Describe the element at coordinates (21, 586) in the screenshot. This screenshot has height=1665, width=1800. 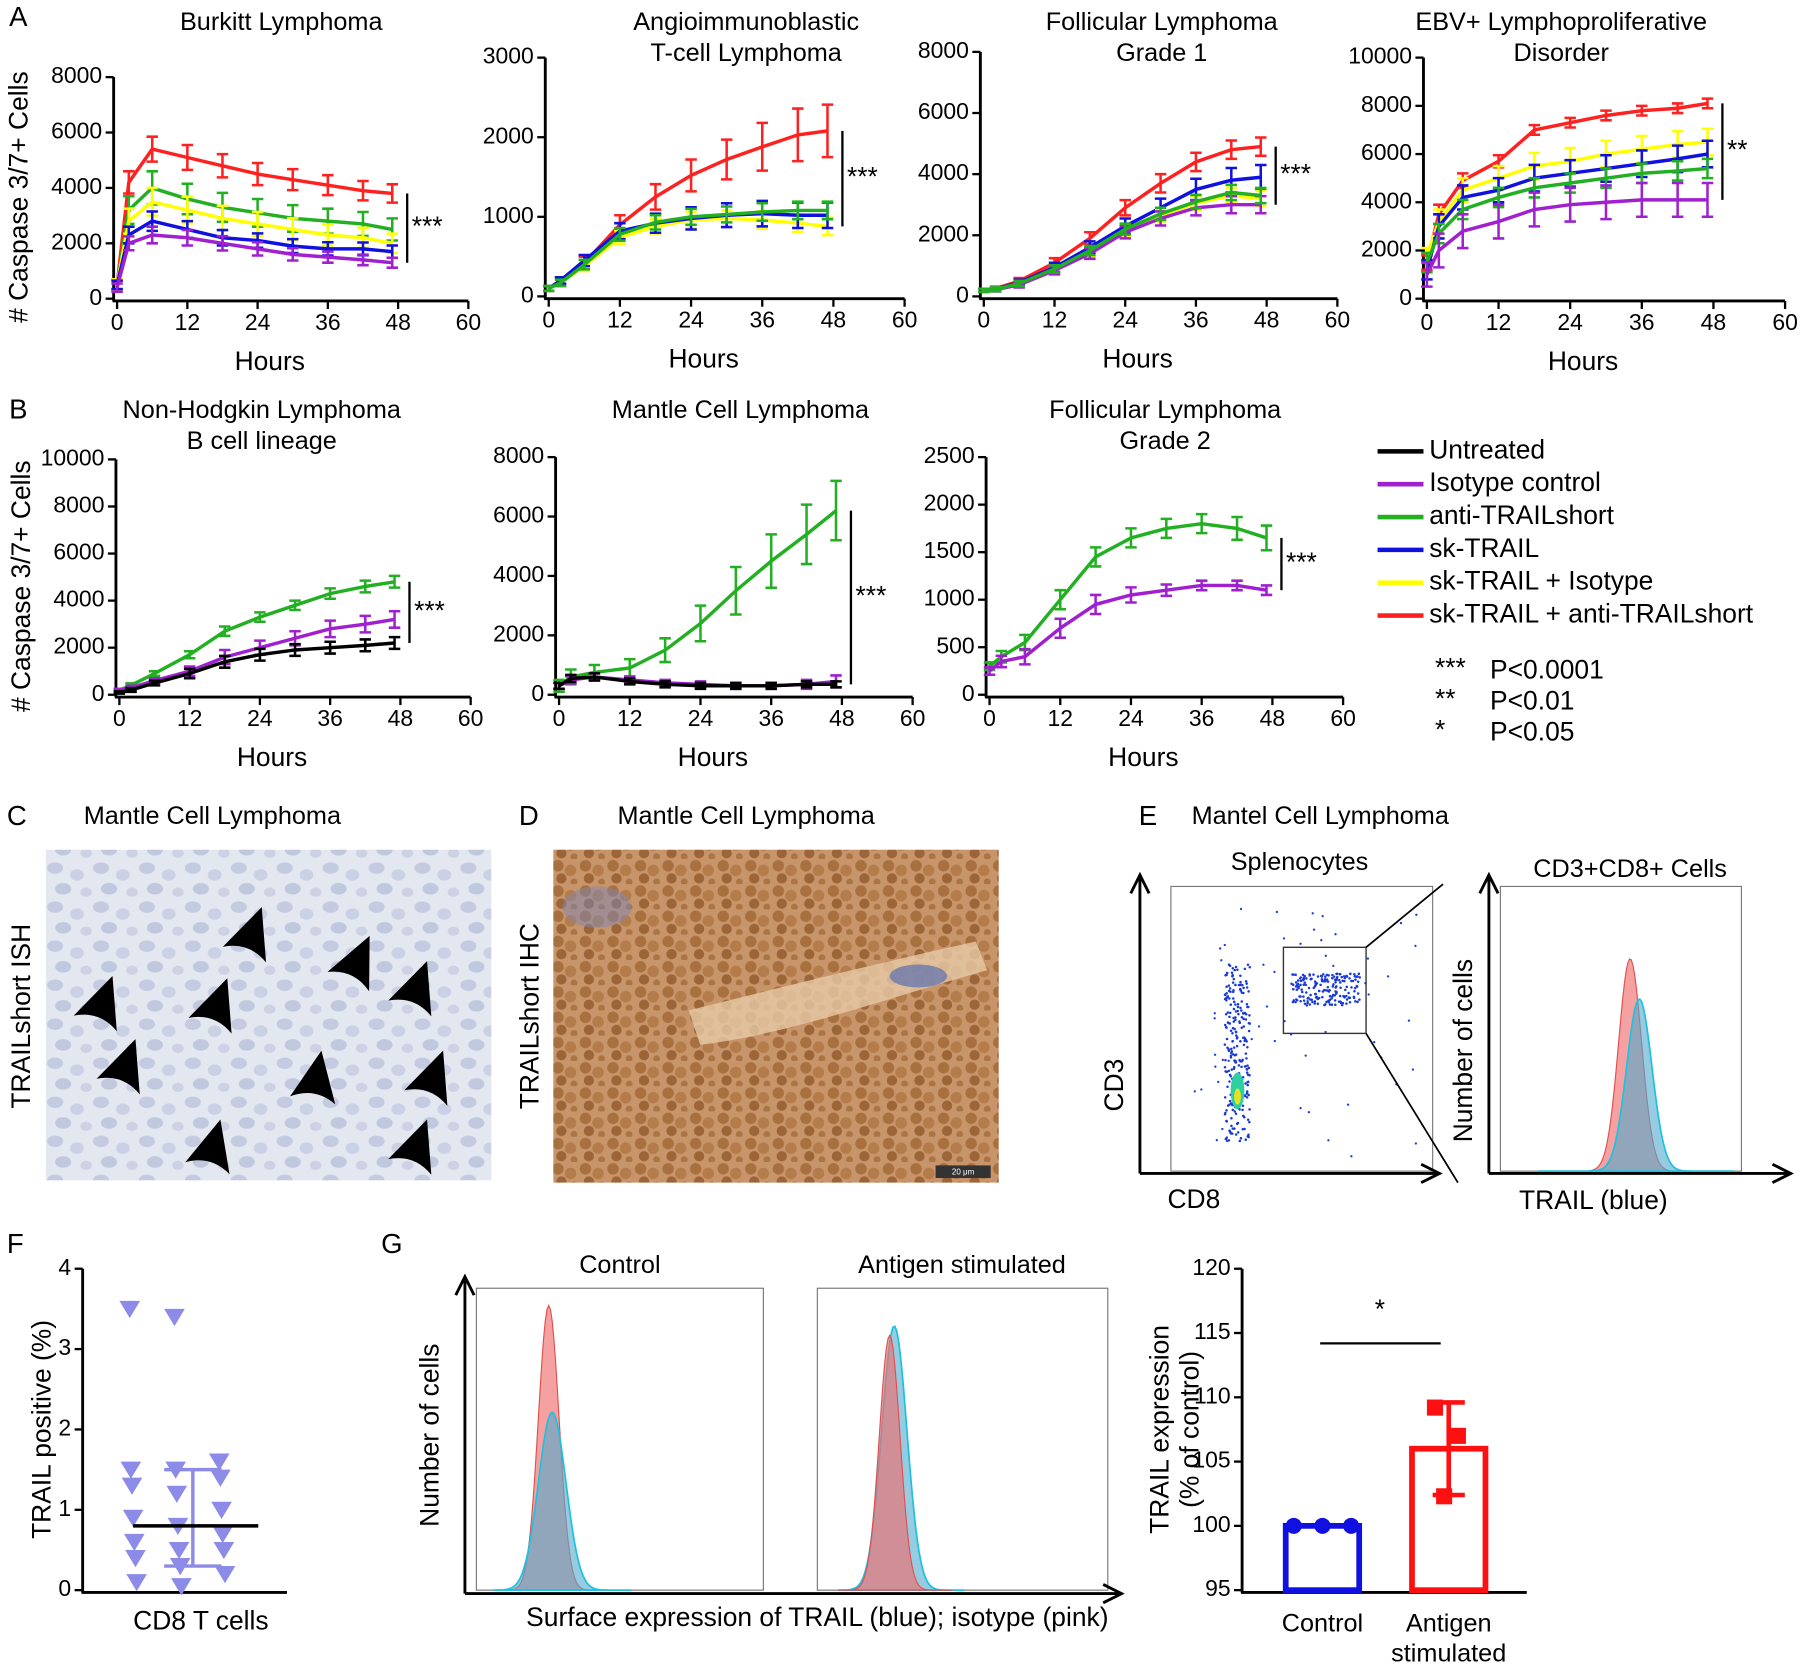
I see `y-axis-label: # Caspase 3/7+ Cells` at that location.